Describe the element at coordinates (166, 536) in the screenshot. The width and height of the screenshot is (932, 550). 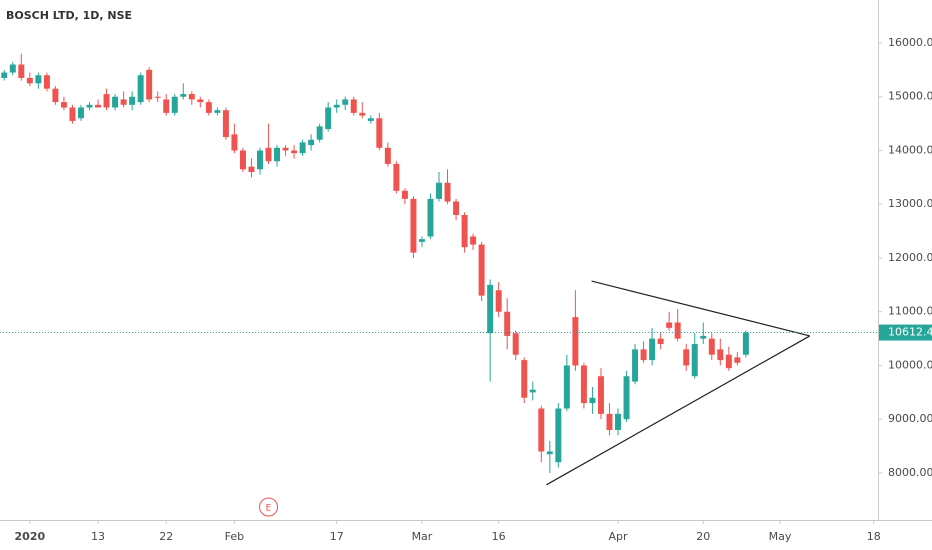
I see `x-tick-label: 22` at that location.